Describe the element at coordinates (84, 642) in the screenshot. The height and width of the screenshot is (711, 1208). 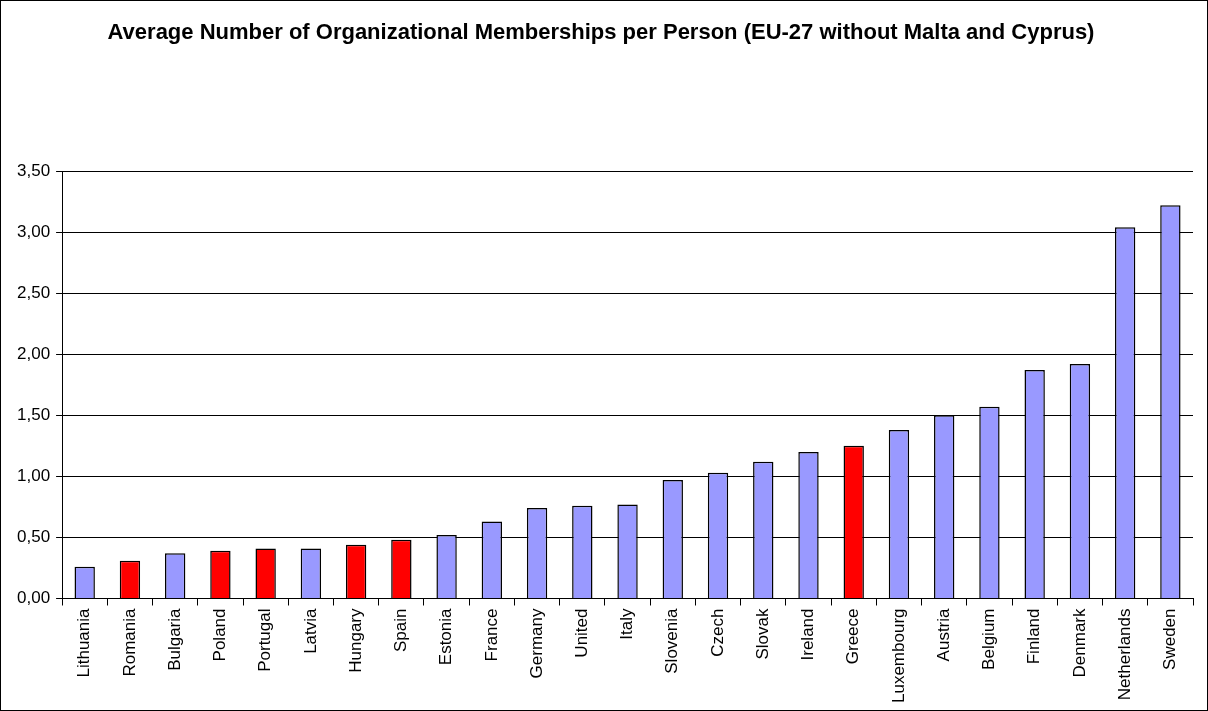
I see `x-tick-label: Lithuania` at that location.